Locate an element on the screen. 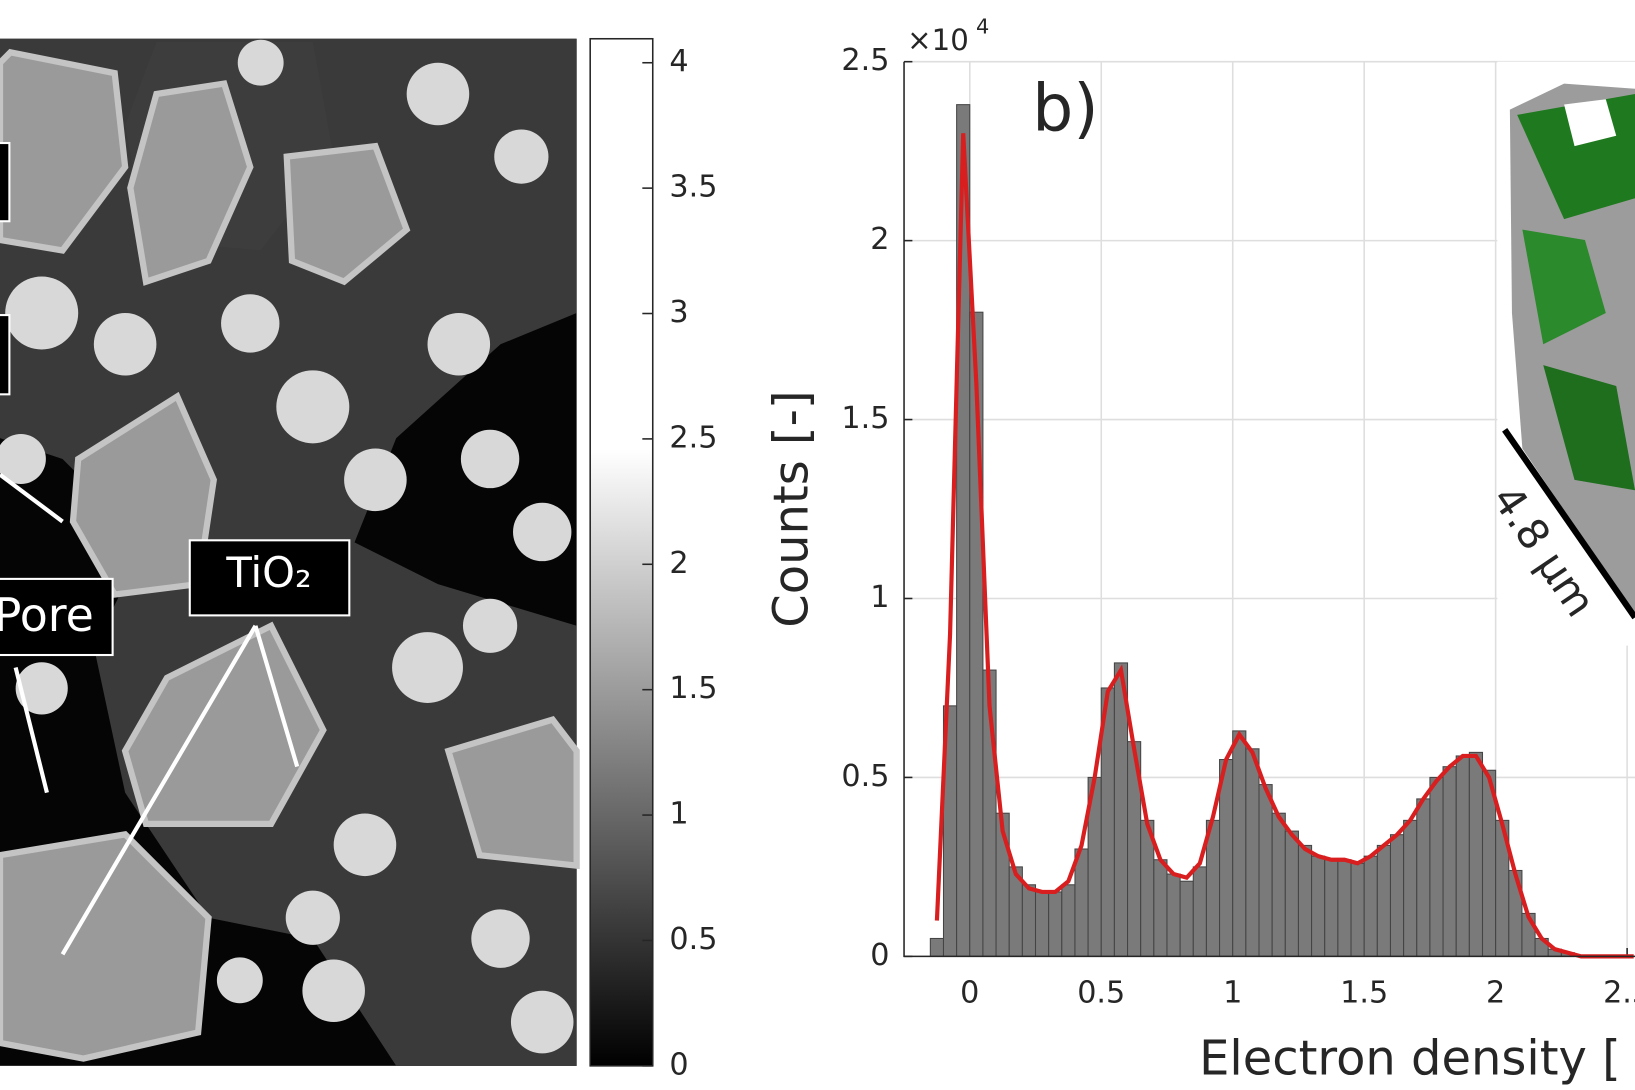 This screenshot has height=1090, width=1635. panel-label: b) is located at coordinates (1065, 108).